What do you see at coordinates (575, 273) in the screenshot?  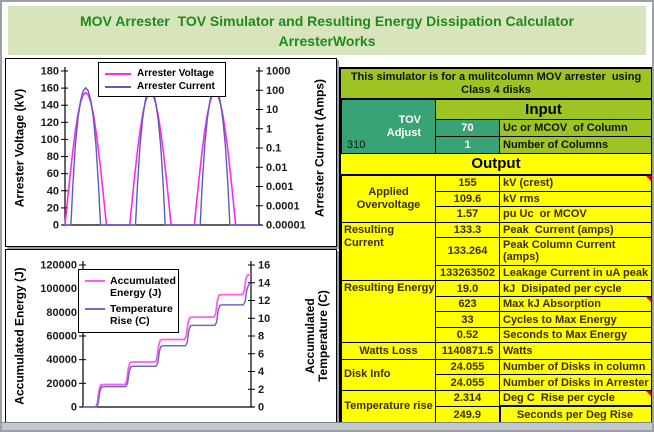 I see `desc-leakage-current: Leakage Current in uA peak` at bounding box center [575, 273].